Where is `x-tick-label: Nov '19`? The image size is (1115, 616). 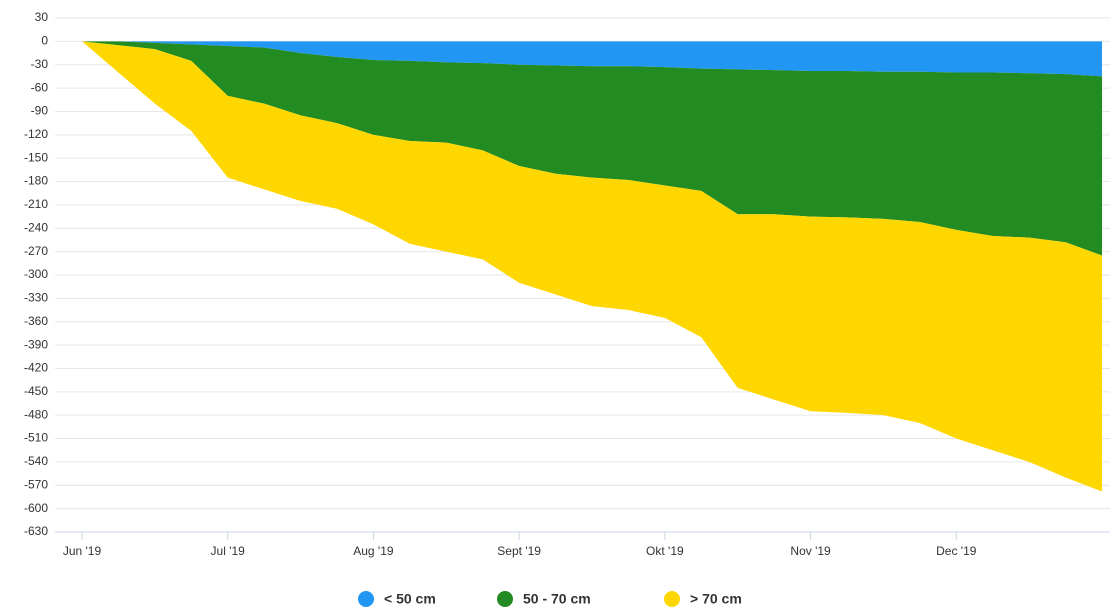
x-tick-label: Nov '19 is located at coordinates (810, 551).